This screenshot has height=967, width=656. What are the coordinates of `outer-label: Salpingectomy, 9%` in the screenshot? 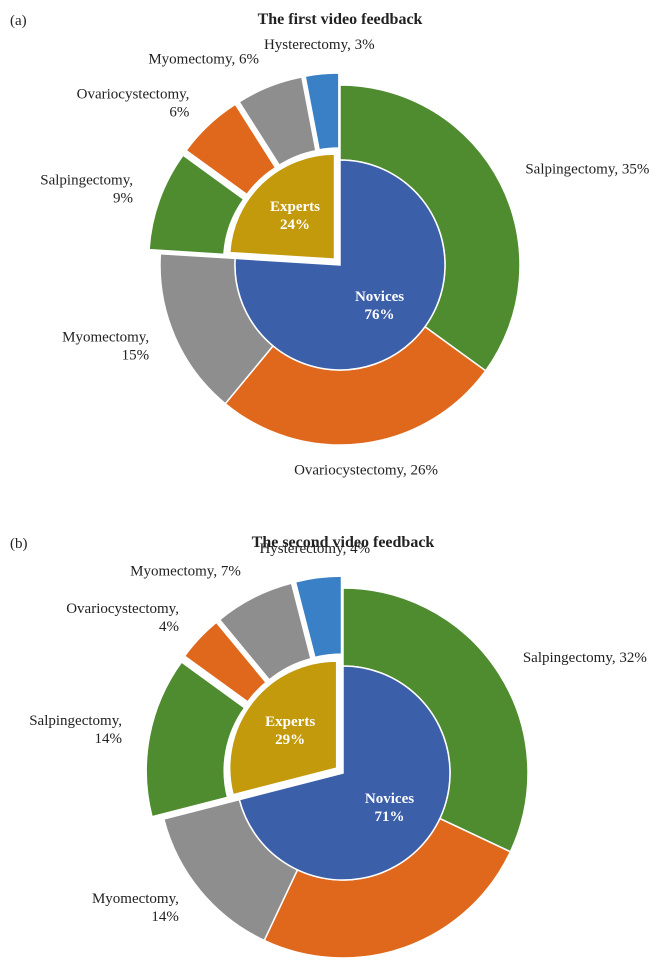 It's located at (86, 190).